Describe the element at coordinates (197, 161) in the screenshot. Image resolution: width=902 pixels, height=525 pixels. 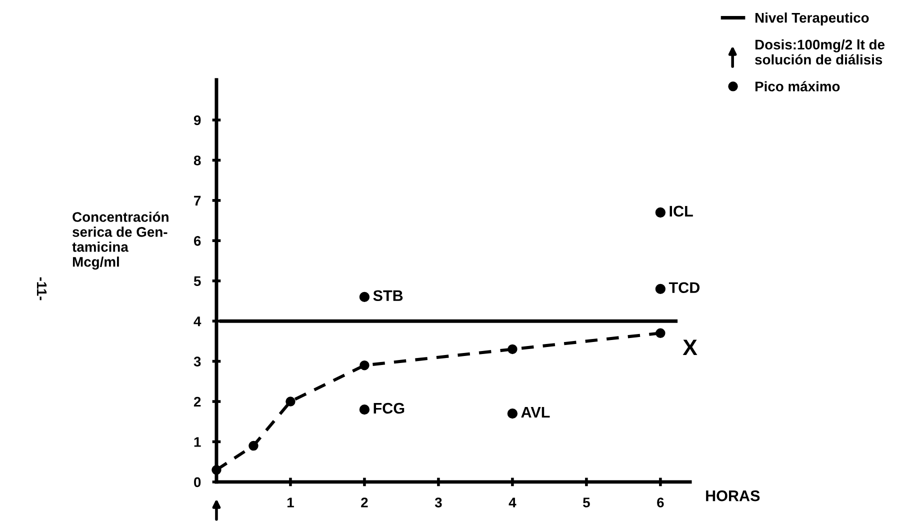
I see `y-tick-label: 8` at that location.